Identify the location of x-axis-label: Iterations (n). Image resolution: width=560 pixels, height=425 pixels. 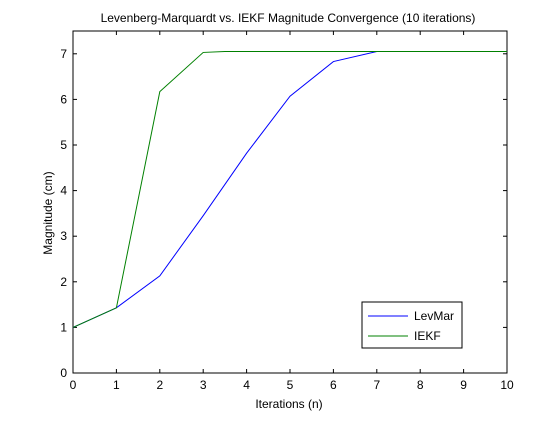
(288, 404).